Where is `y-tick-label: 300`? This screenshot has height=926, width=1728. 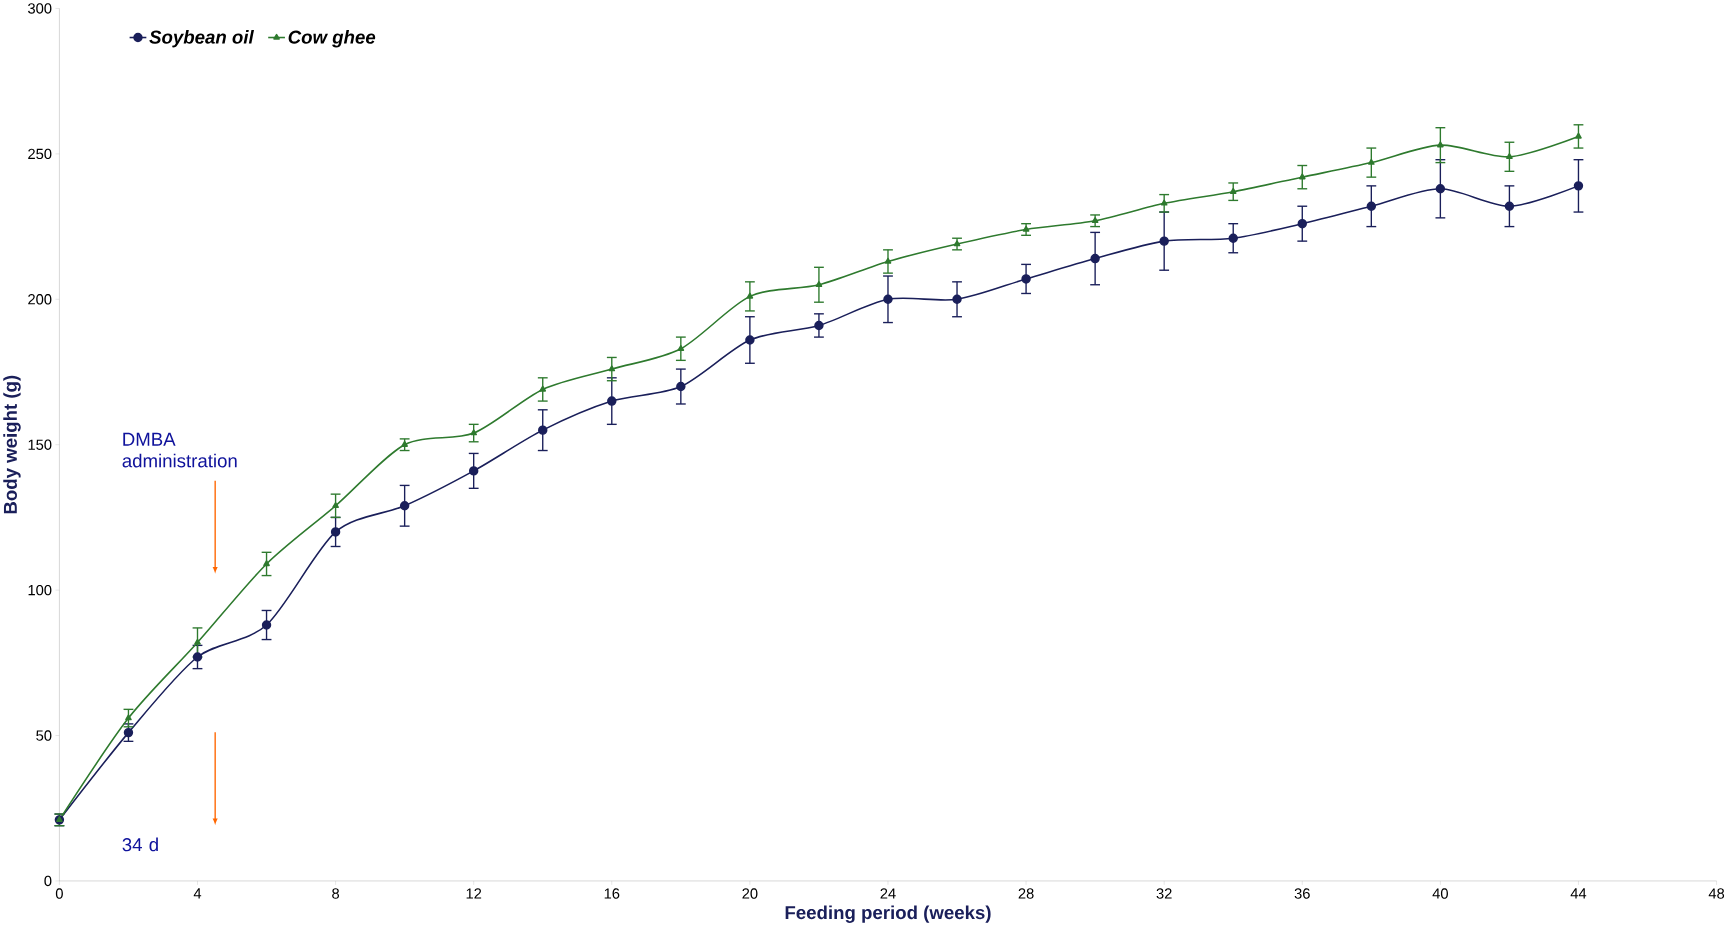 y-tick-label: 300 is located at coordinates (40, 8).